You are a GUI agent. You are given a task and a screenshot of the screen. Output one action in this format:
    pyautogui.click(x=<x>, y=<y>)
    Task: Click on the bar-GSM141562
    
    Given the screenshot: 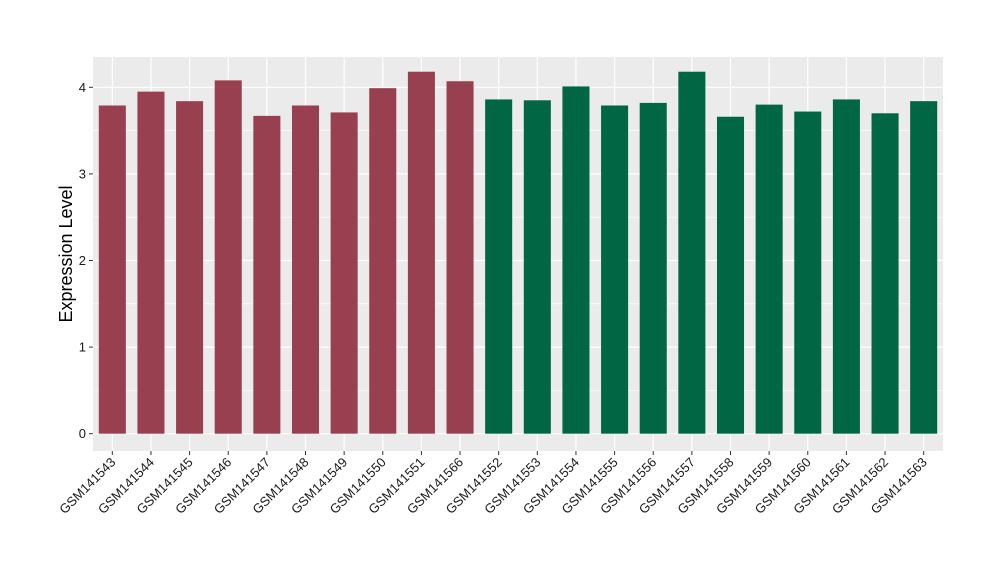 What is the action you would take?
    pyautogui.click(x=885, y=273)
    